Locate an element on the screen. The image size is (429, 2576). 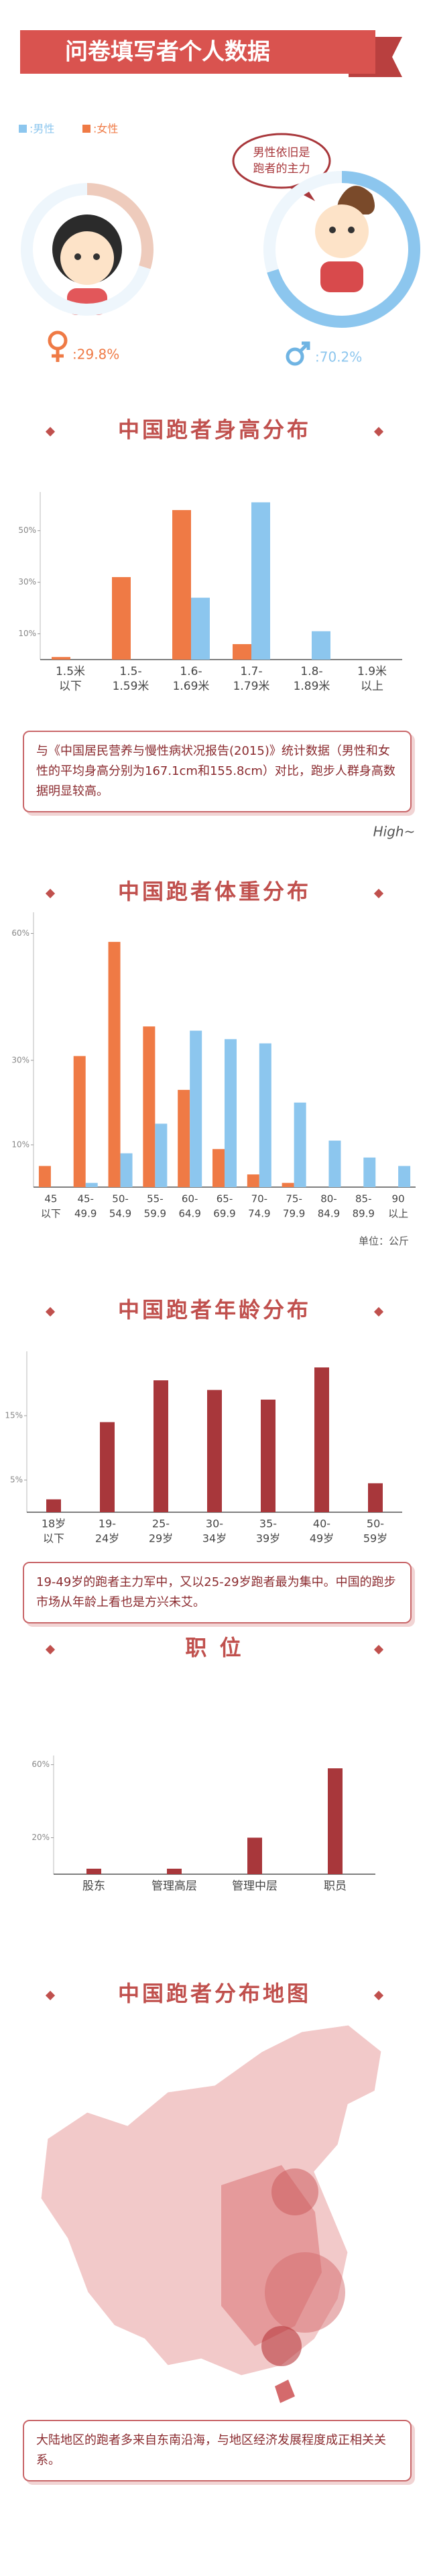
eye is located at coordinates (351, 230).